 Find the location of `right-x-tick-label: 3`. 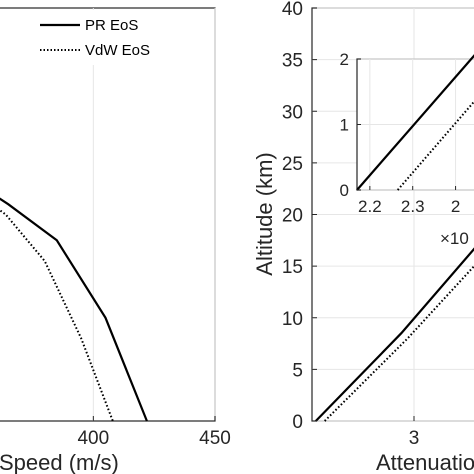

right-x-tick-label: 3 is located at coordinates (414, 438).